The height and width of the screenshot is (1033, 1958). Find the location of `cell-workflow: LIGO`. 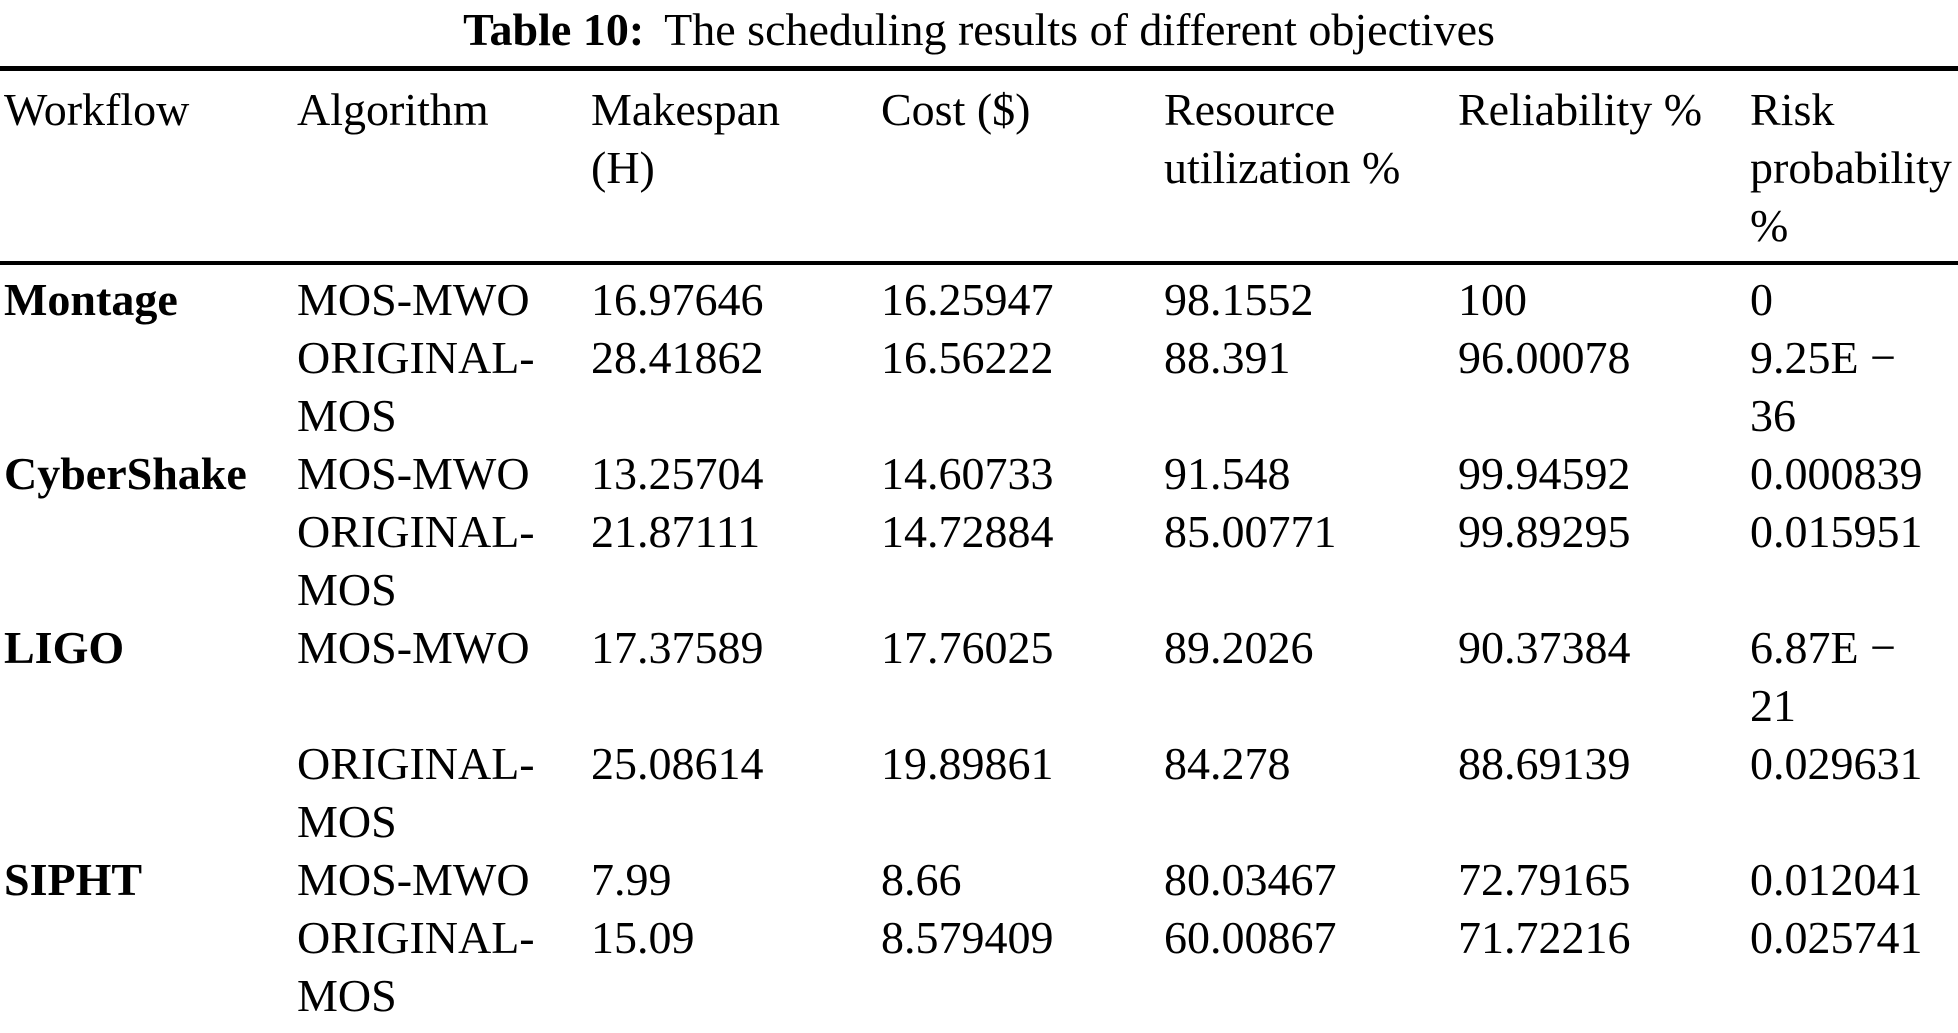

cell-workflow: LIGO is located at coordinates (64, 647).